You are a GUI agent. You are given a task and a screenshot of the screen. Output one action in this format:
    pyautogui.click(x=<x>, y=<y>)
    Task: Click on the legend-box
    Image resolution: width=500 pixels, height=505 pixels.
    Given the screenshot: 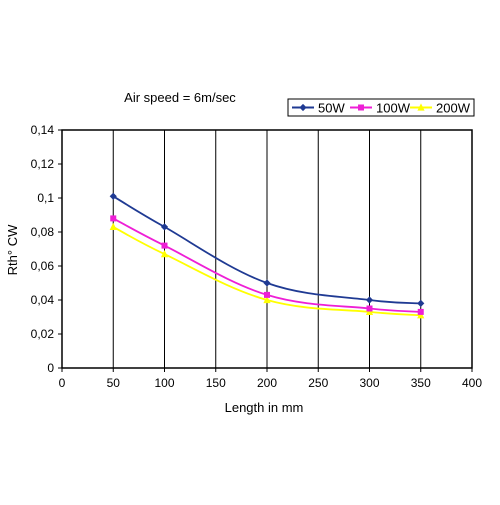 What is the action you would take?
    pyautogui.click(x=381, y=107)
    